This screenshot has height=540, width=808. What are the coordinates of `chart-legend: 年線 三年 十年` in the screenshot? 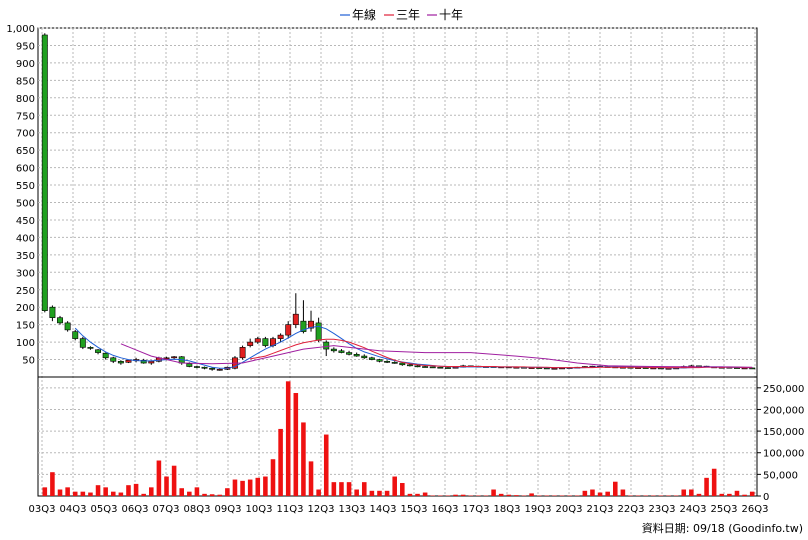 It's located at (401, 14).